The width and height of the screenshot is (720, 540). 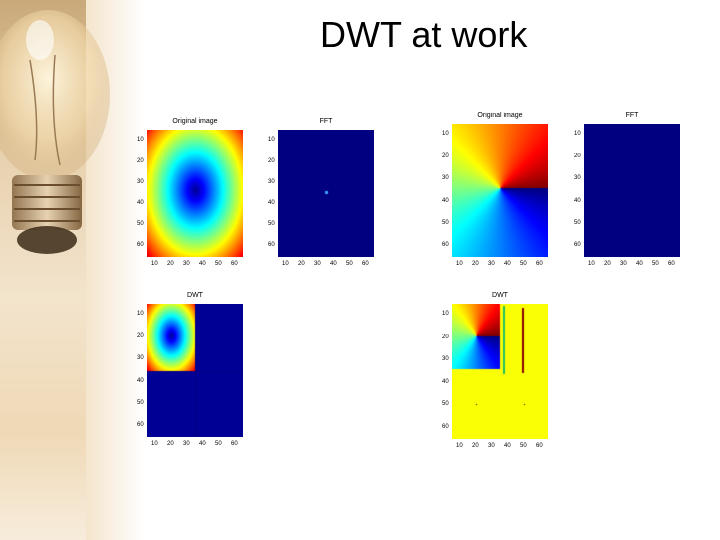 I want to click on light-bulb-decoration, so click(x=55, y=132).